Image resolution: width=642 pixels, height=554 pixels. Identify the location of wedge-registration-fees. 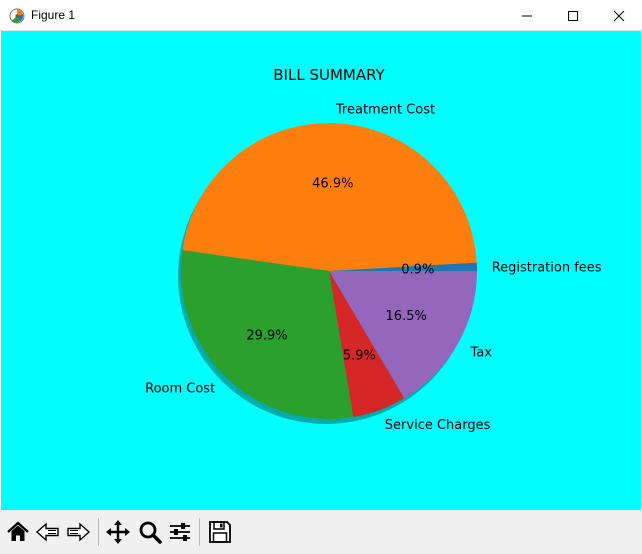
(403, 266).